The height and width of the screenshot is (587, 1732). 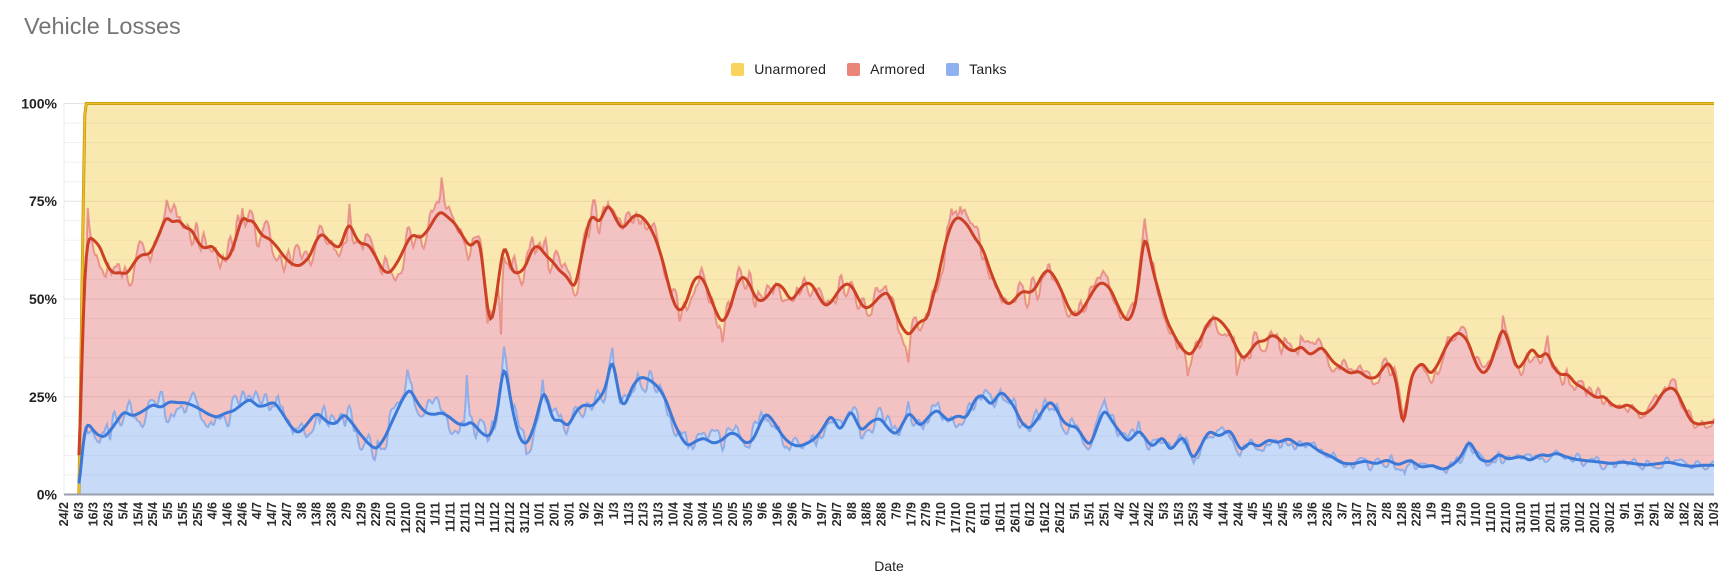 What do you see at coordinates (1209, 510) in the screenshot?
I see `svg-text: 4/4` at bounding box center [1209, 510].